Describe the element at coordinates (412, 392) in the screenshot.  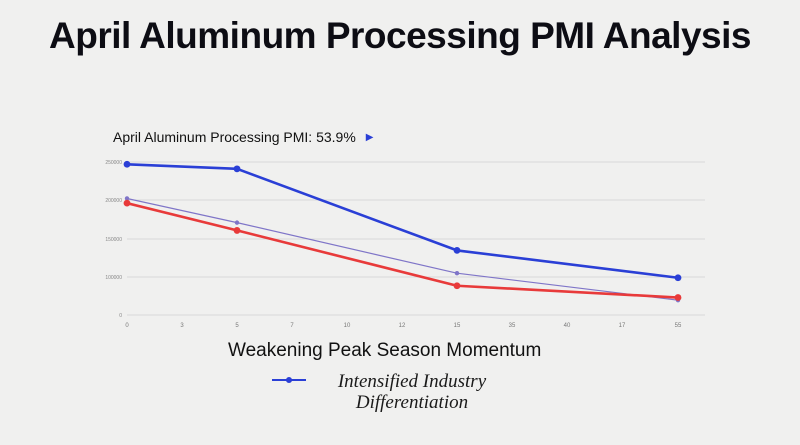
I see `legend-label: Intensified Industry Differentiation` at that location.